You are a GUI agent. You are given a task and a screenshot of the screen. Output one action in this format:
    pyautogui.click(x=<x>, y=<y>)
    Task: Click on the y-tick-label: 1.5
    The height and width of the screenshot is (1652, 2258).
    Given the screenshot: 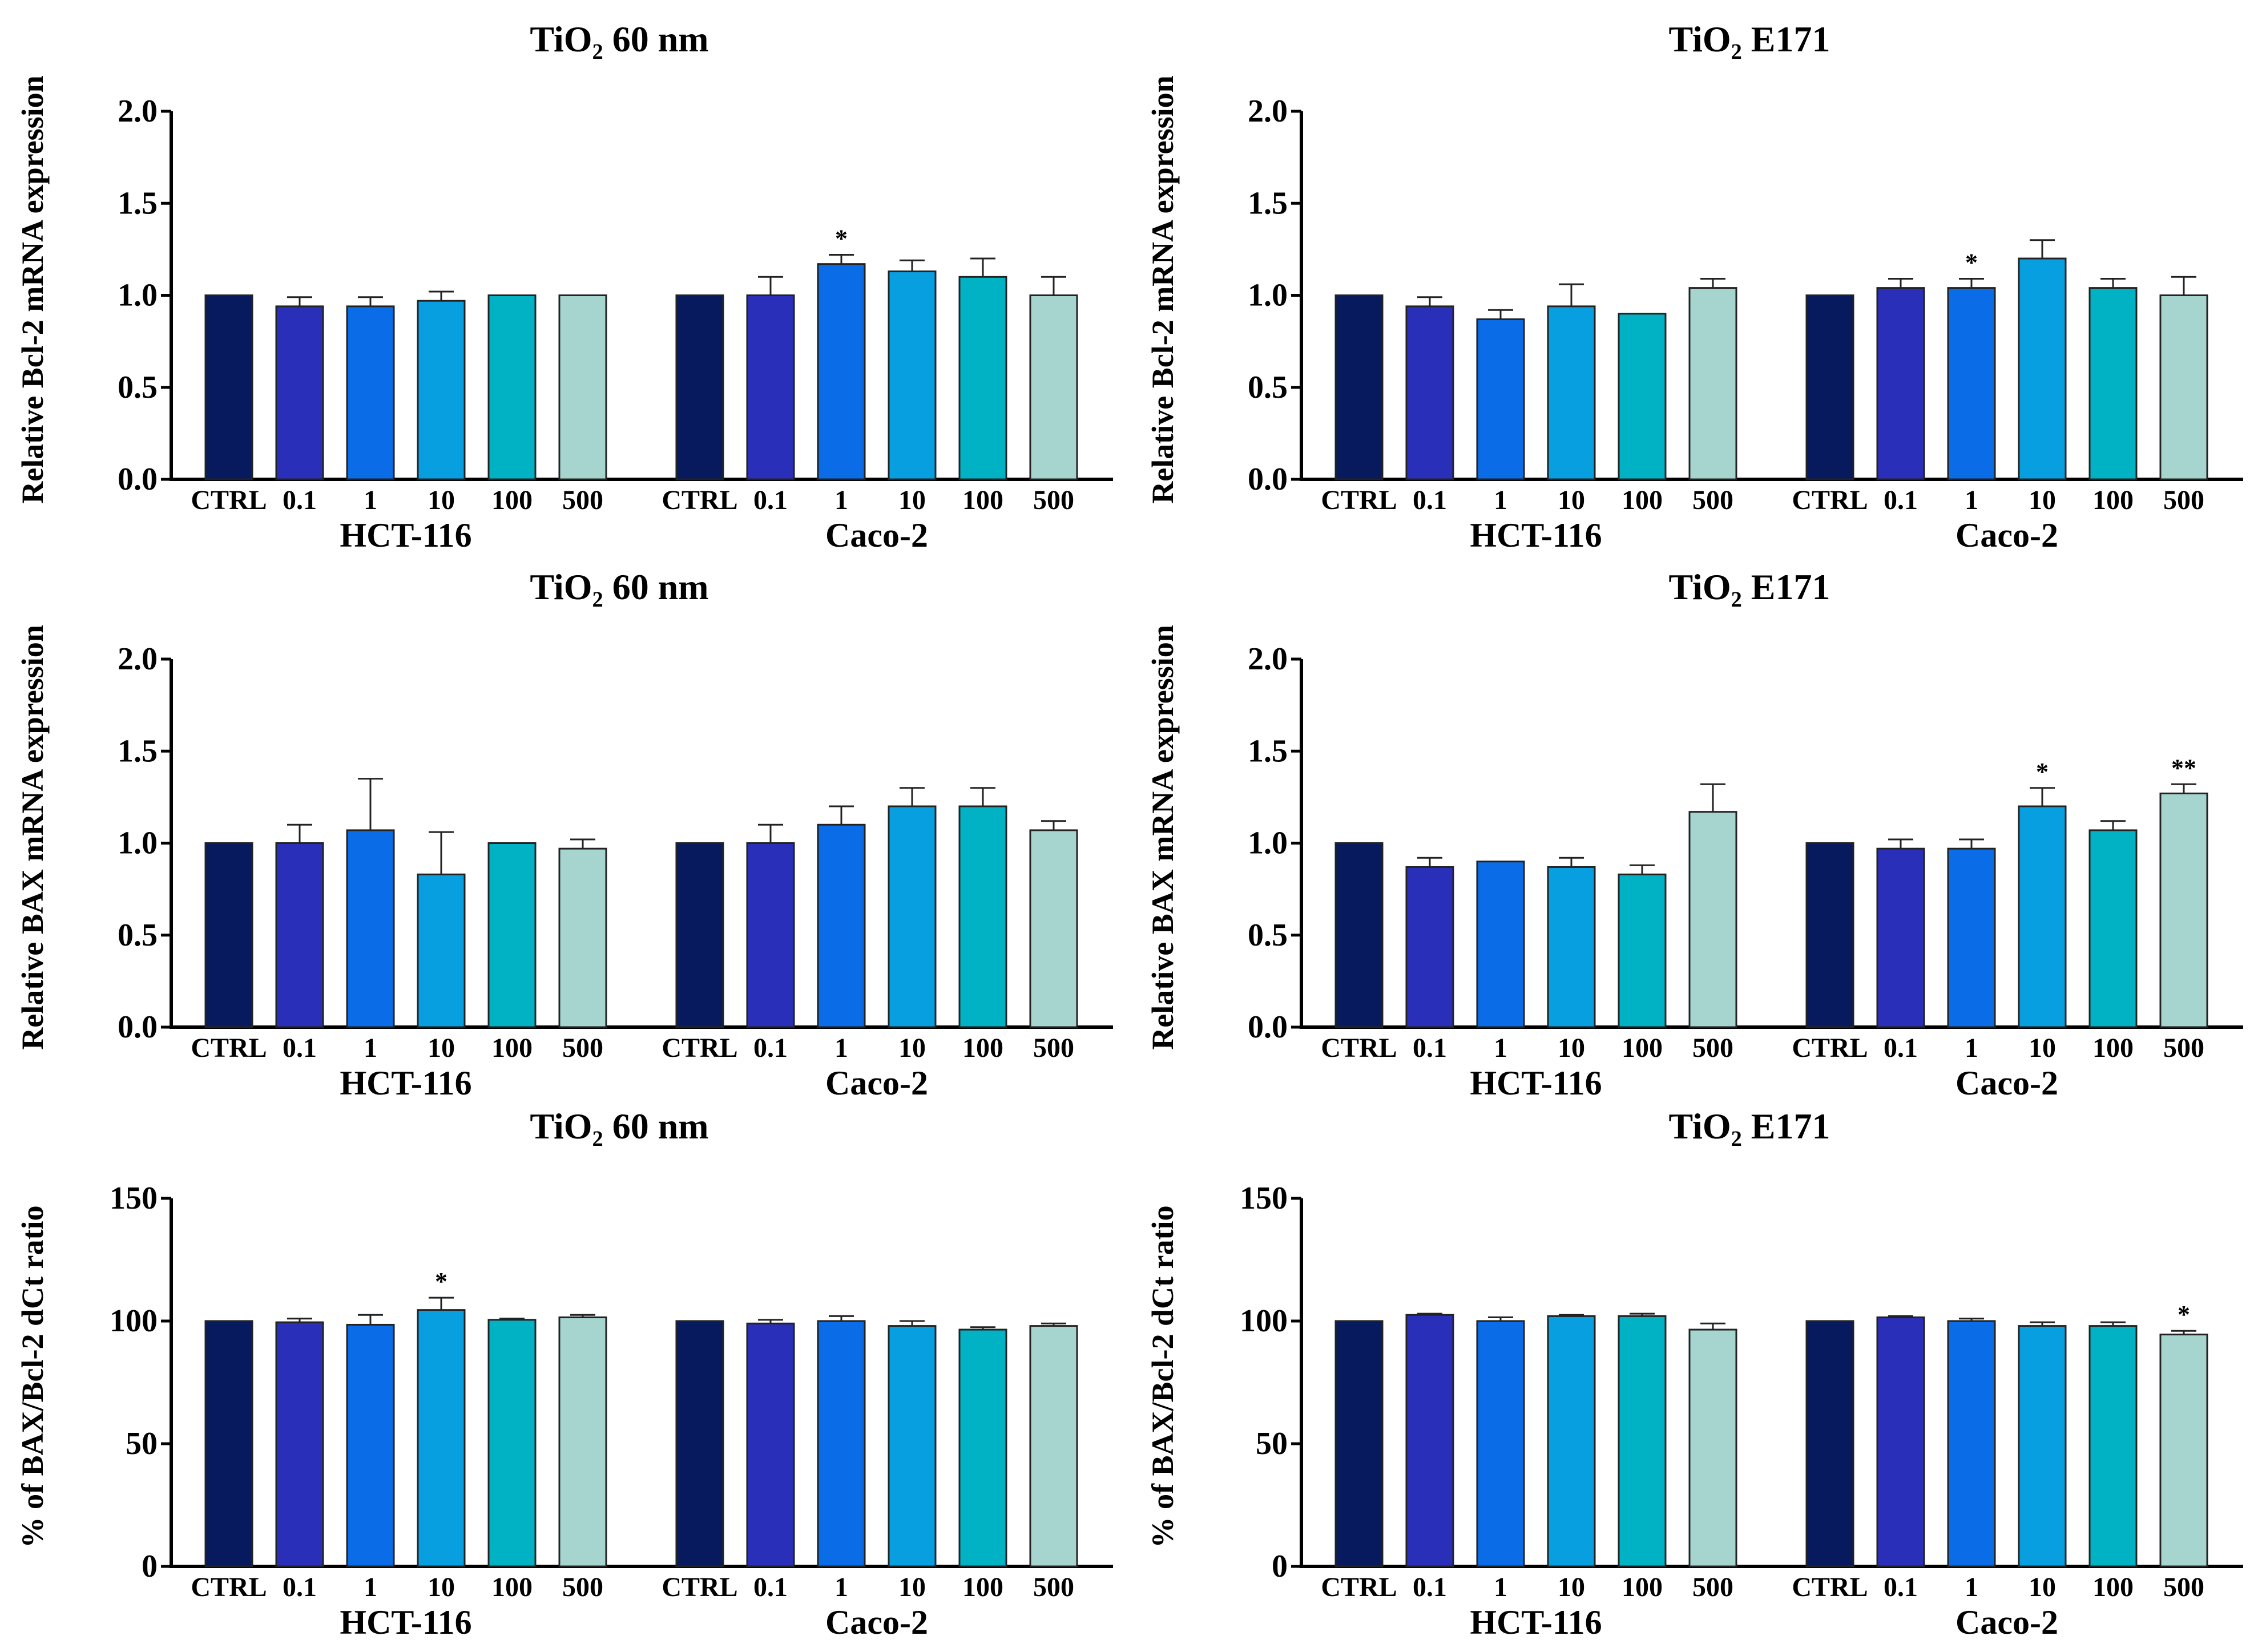 What is the action you would take?
    pyautogui.click(x=138, y=751)
    